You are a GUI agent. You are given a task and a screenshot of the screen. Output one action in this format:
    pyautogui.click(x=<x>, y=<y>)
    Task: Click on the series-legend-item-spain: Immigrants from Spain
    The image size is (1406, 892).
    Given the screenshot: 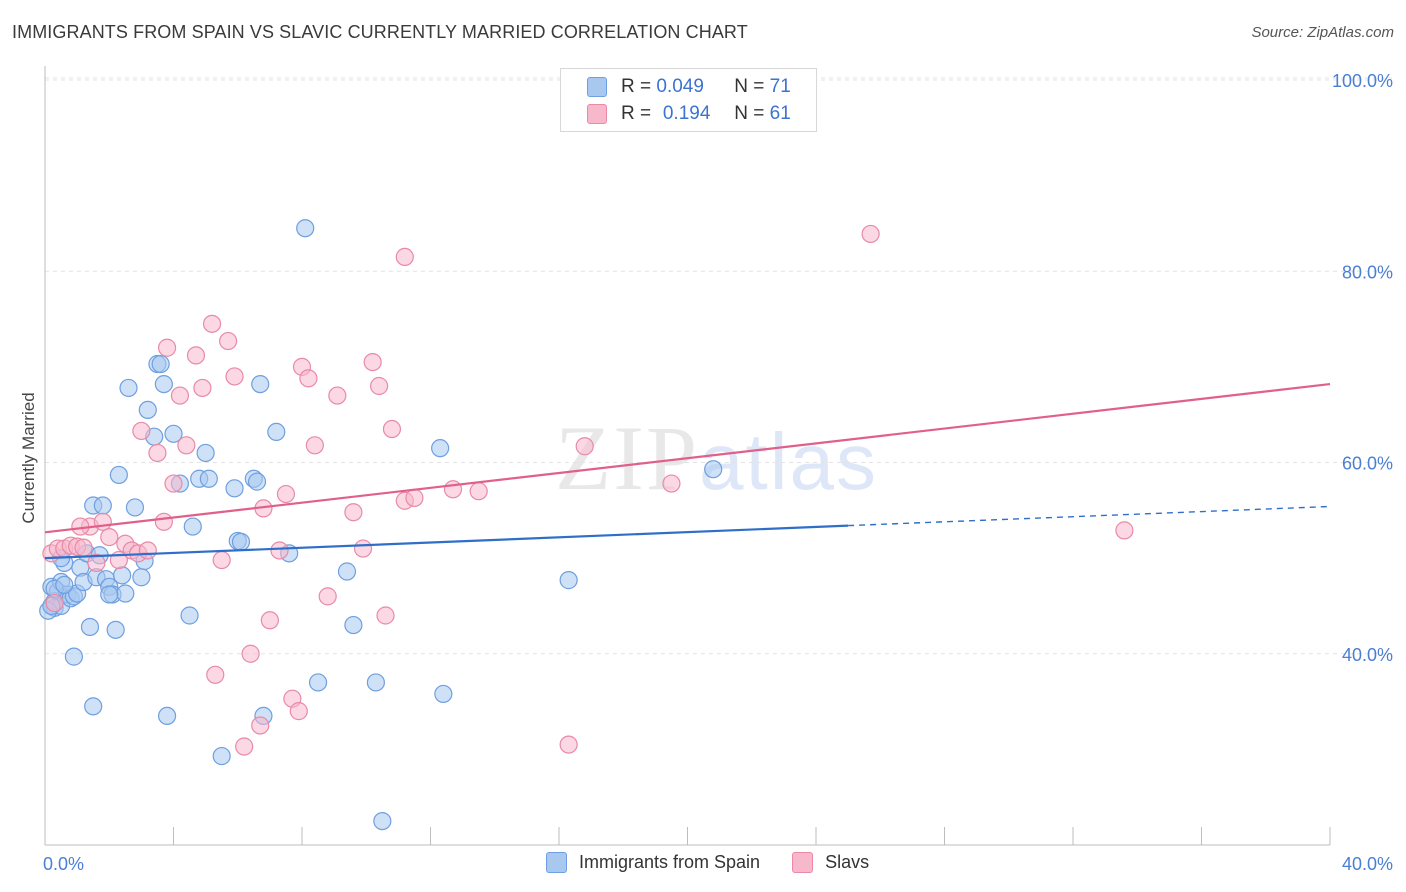 What is the action you would take?
    pyautogui.click(x=653, y=862)
    